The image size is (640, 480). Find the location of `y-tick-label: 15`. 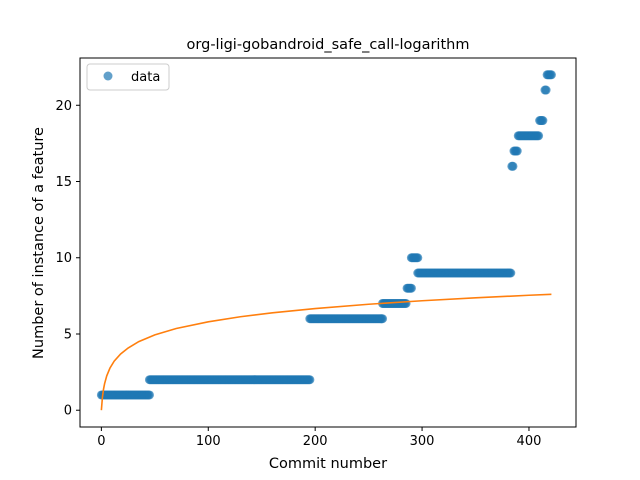

y-tick-label: 15 is located at coordinates (63, 182).